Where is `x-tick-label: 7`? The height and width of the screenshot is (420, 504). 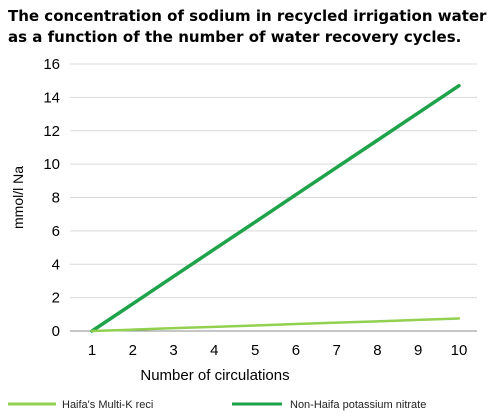 x-tick-label: 7 is located at coordinates (336, 350).